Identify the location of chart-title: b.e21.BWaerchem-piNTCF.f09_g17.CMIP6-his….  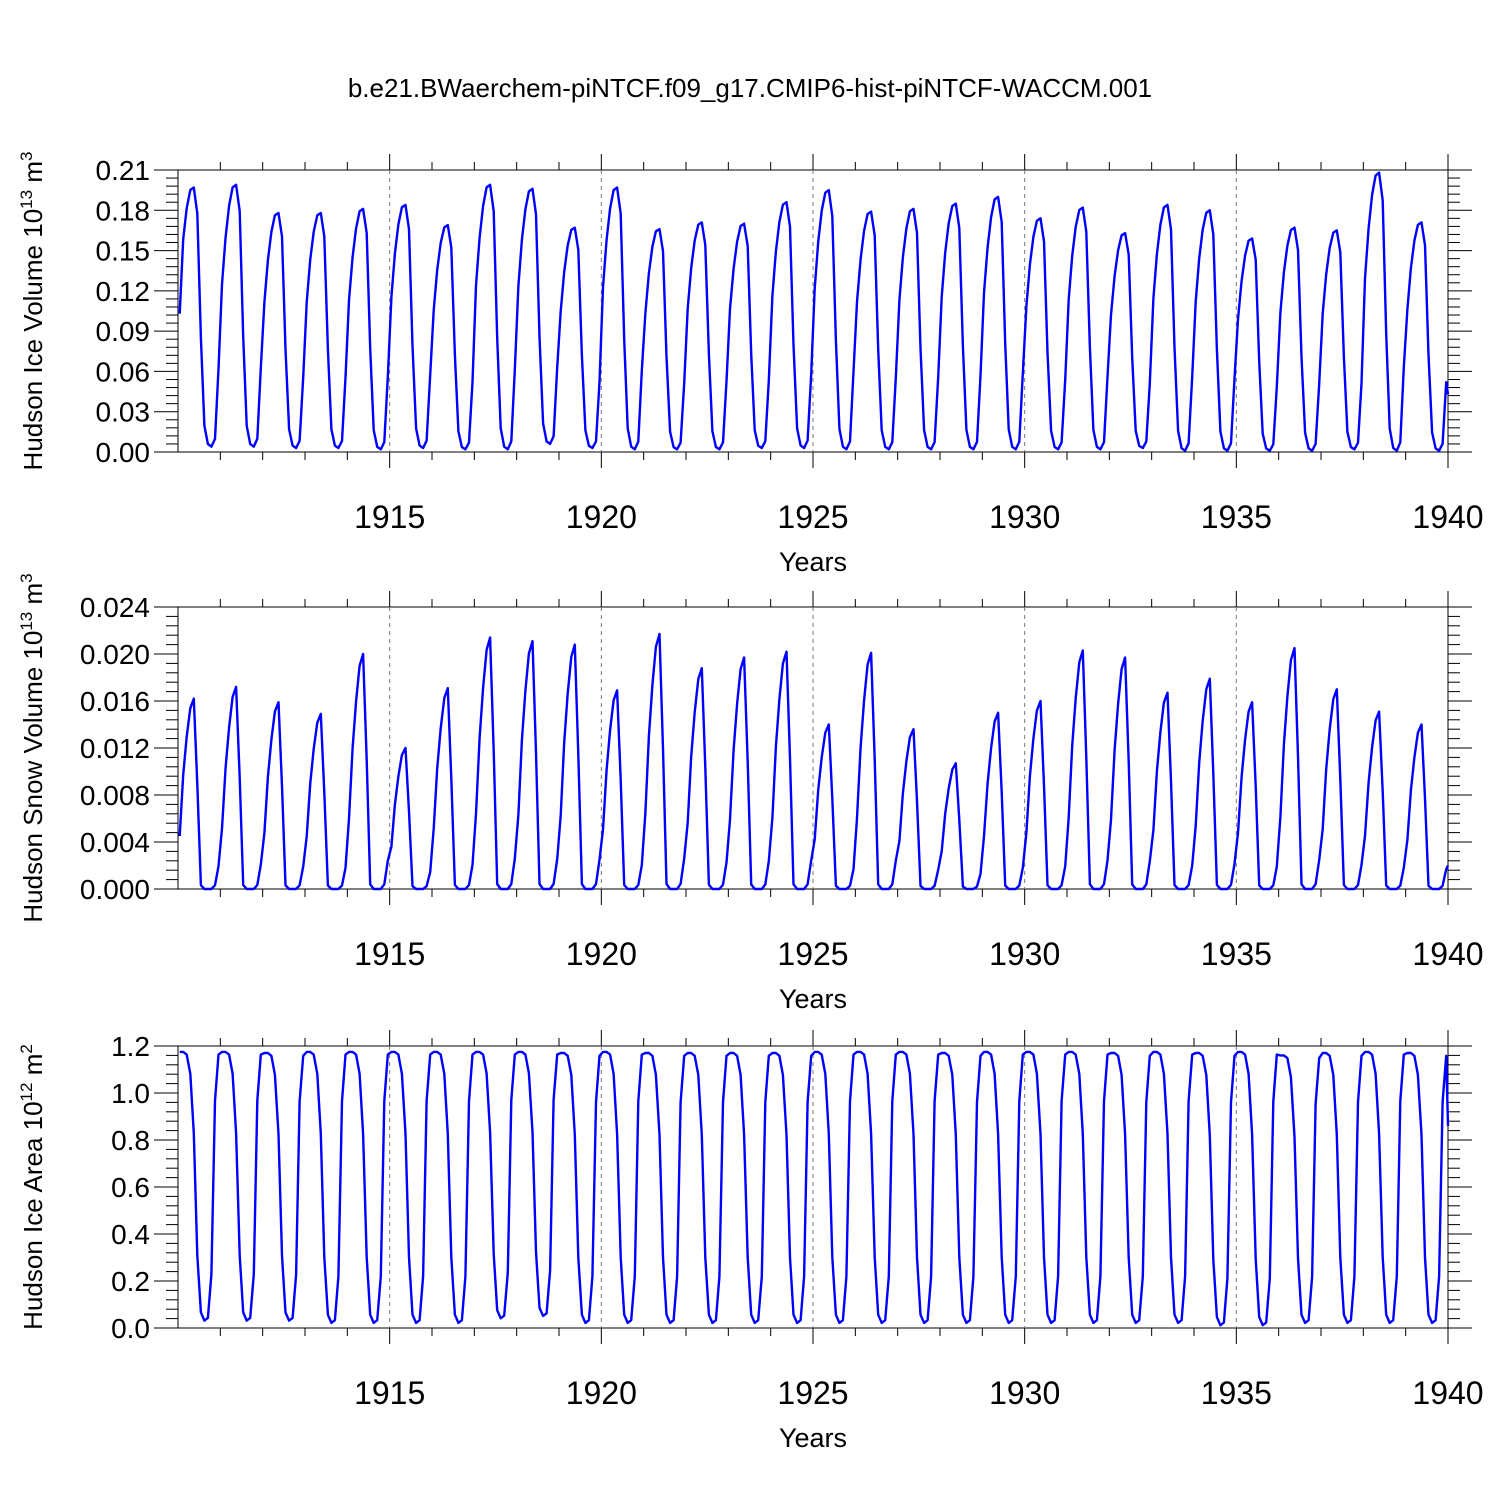
(750, 88).